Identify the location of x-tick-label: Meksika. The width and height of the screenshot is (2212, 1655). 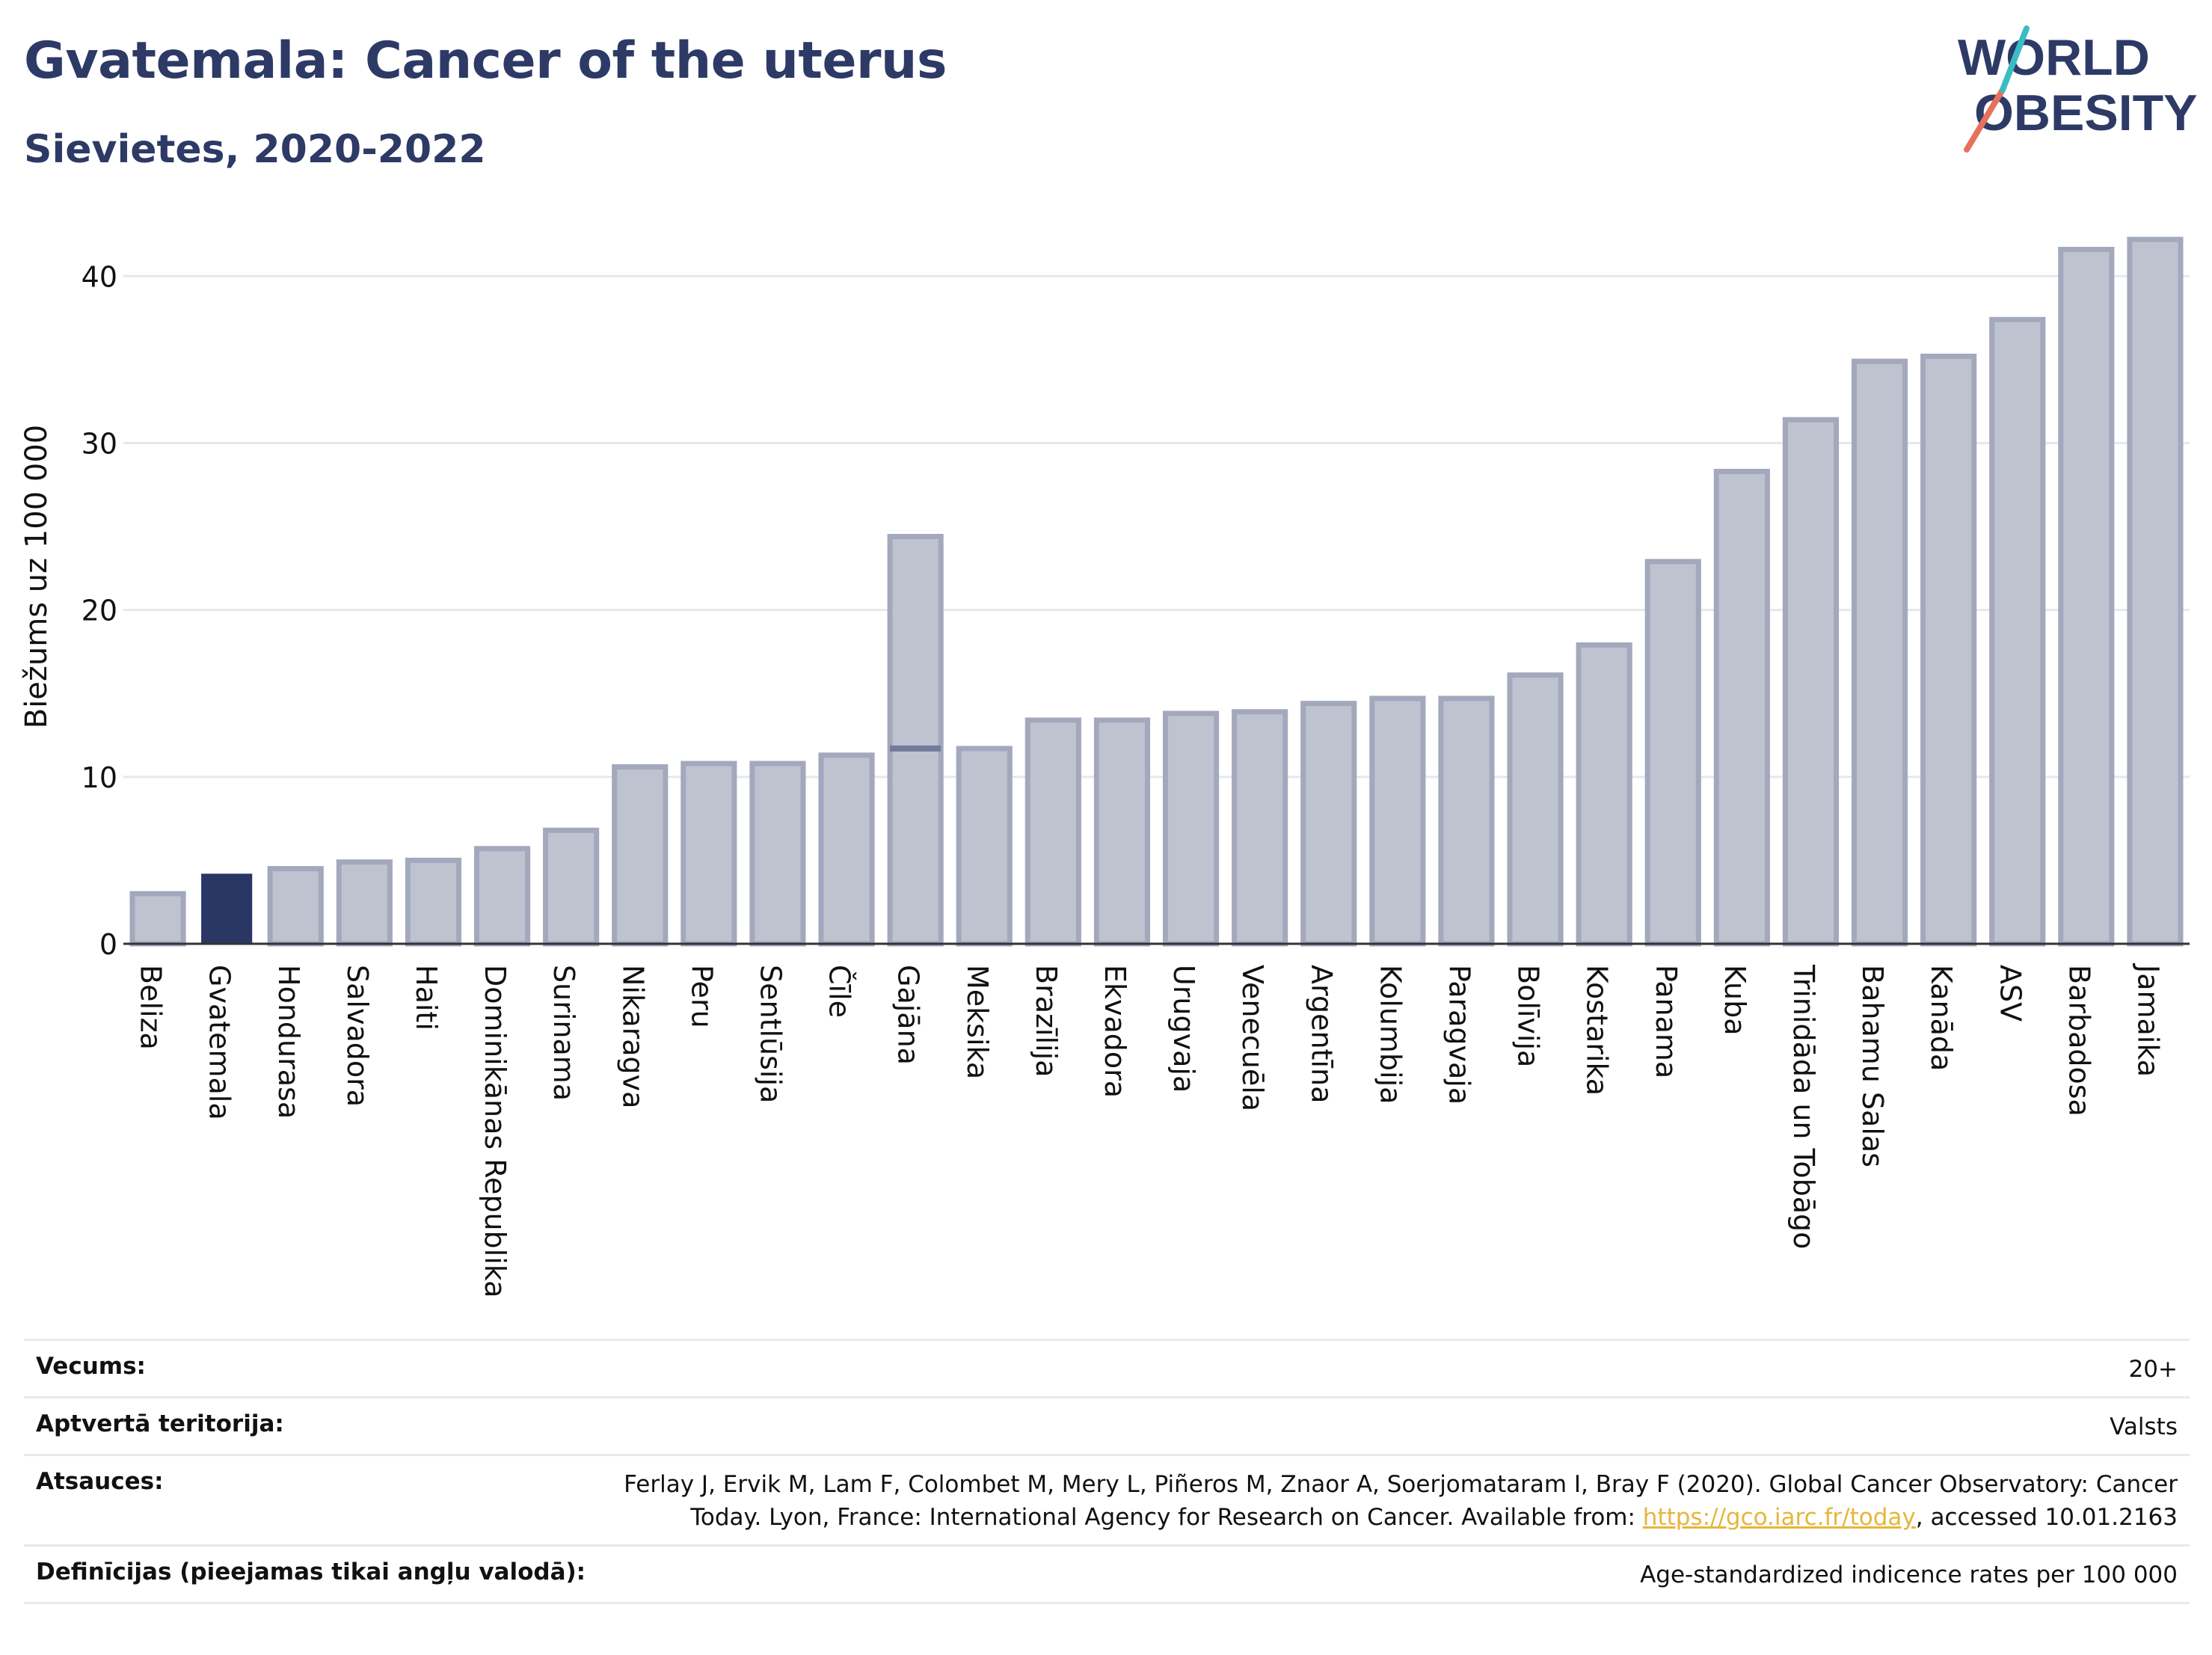
(978, 1022).